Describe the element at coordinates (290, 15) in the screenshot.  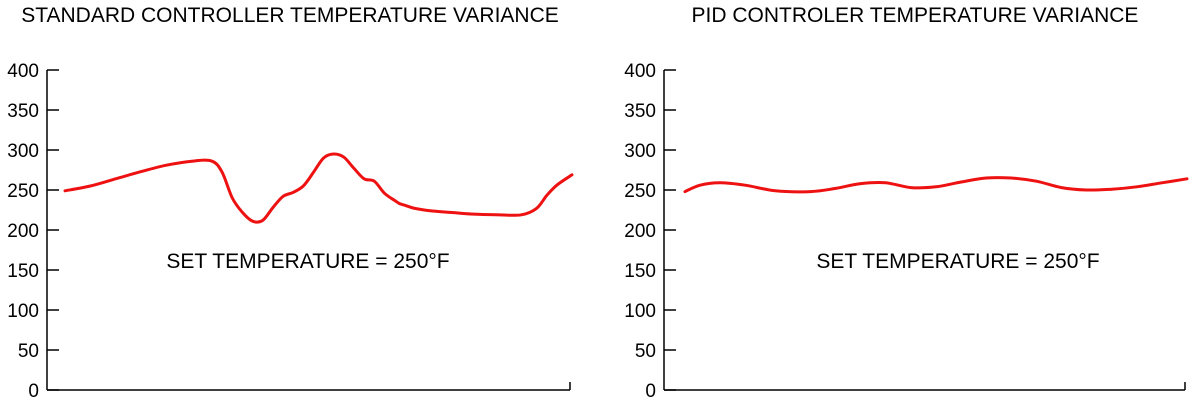
I see `chart-title: STANDARD CONTROLLER TEMPERATURE VARIANCE` at that location.